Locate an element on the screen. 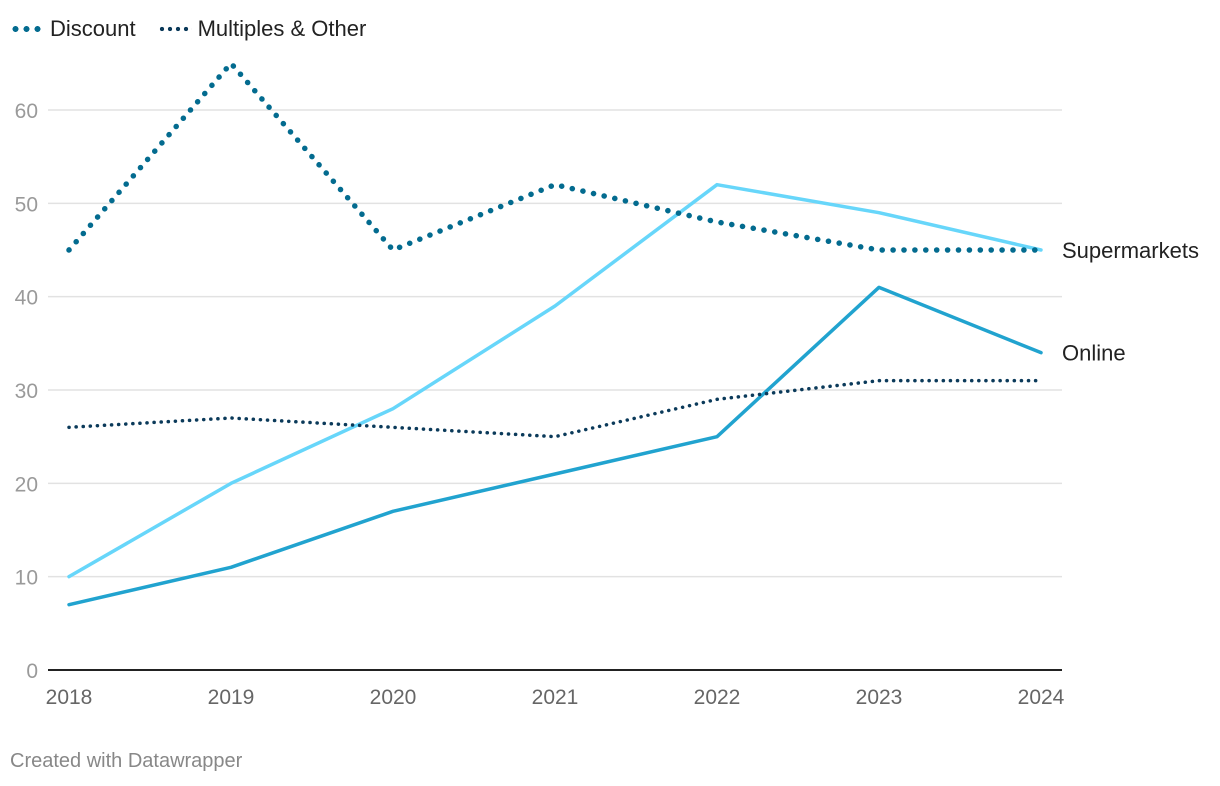 This screenshot has height=786, width=1220. x-tick-label-2021: 2021 is located at coordinates (555, 697).